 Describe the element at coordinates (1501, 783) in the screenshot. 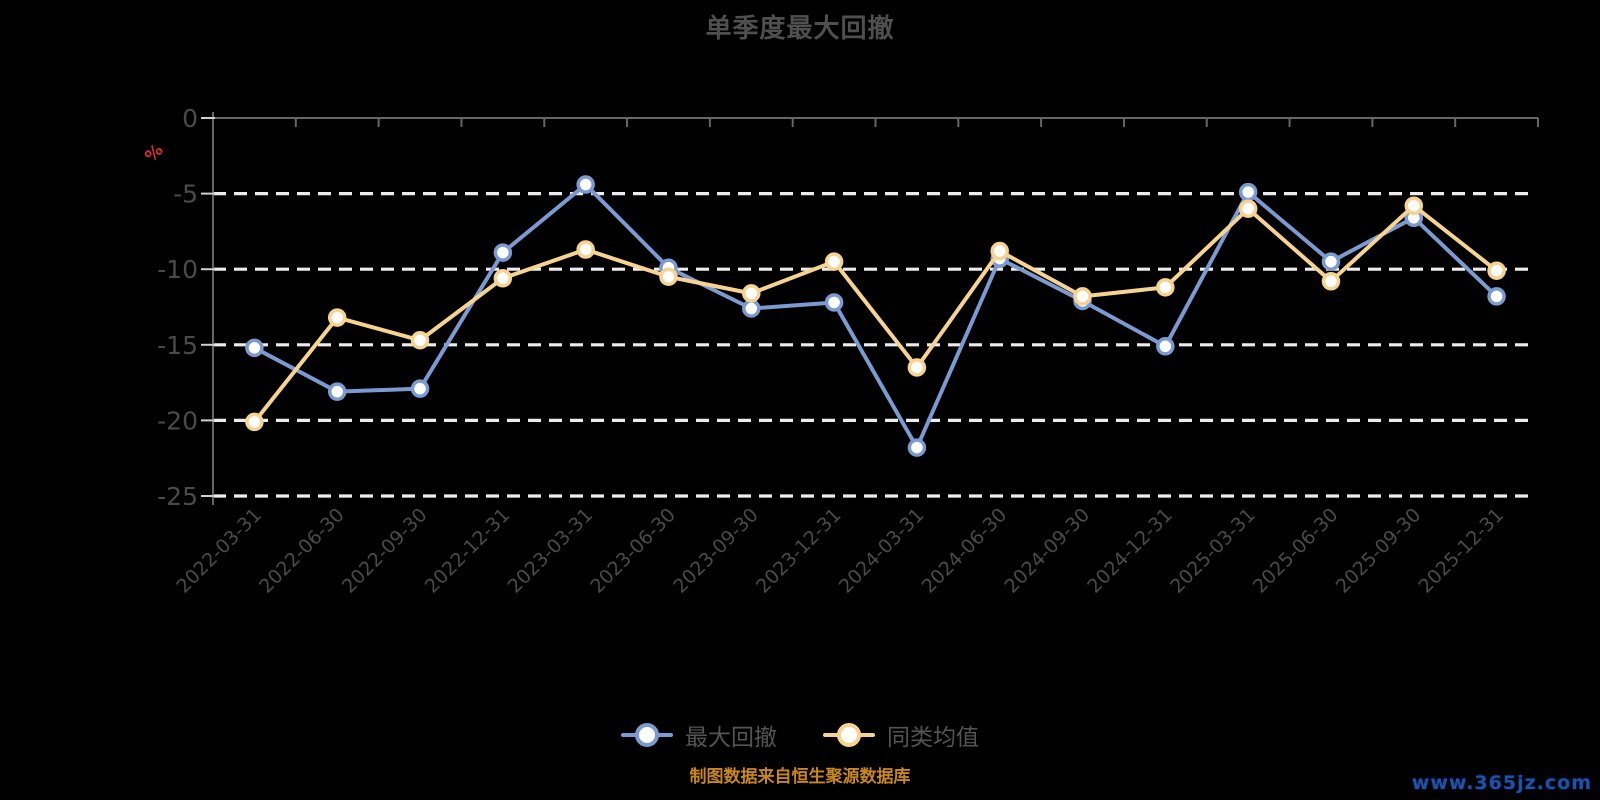

I see `watermark: www.365jz.com` at that location.